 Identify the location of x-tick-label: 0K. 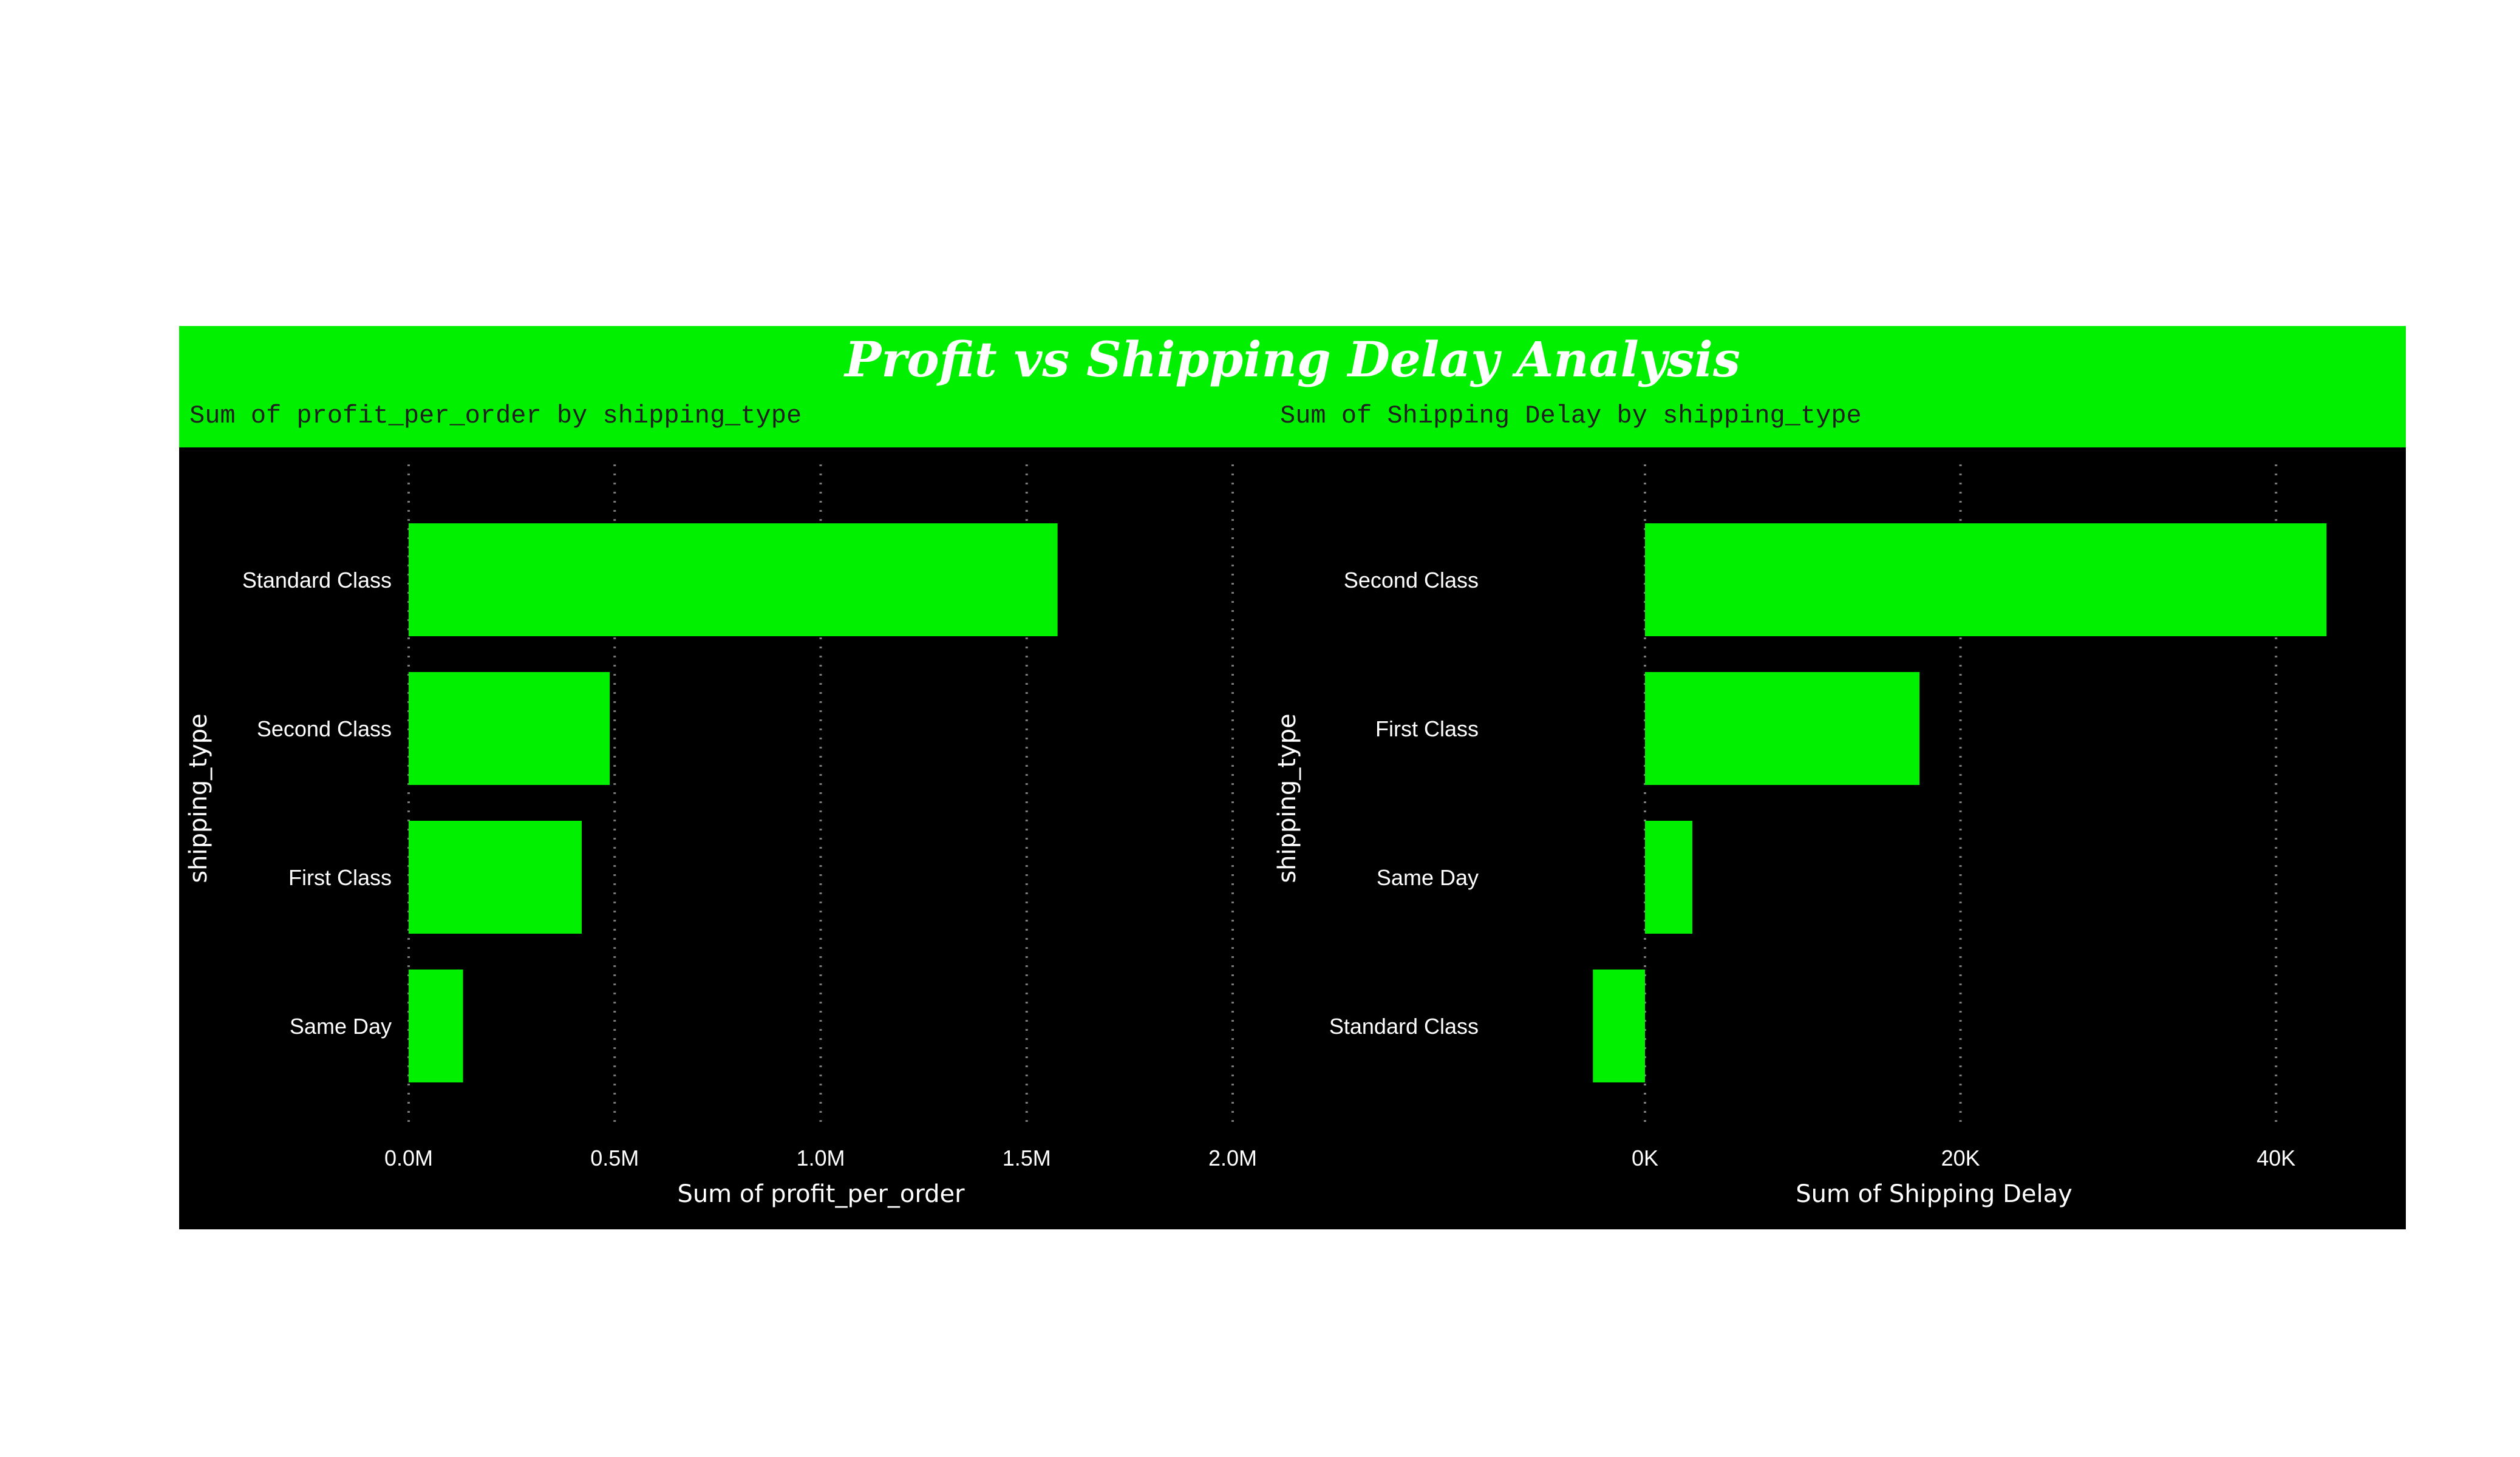
(1645, 1158).